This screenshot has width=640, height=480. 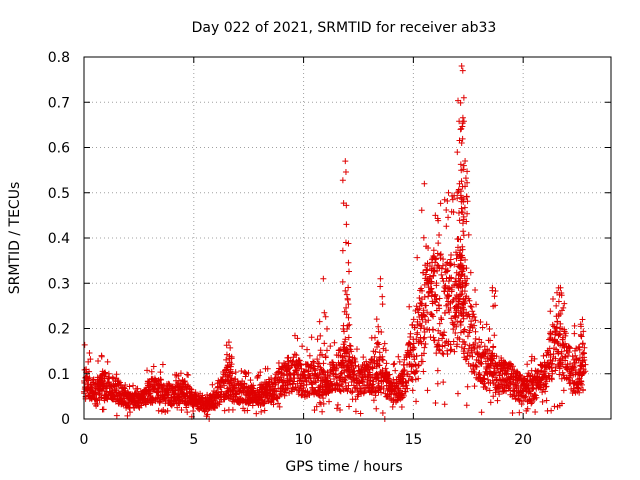 I want to click on y-tick-label: 0.8, so click(x=59, y=58).